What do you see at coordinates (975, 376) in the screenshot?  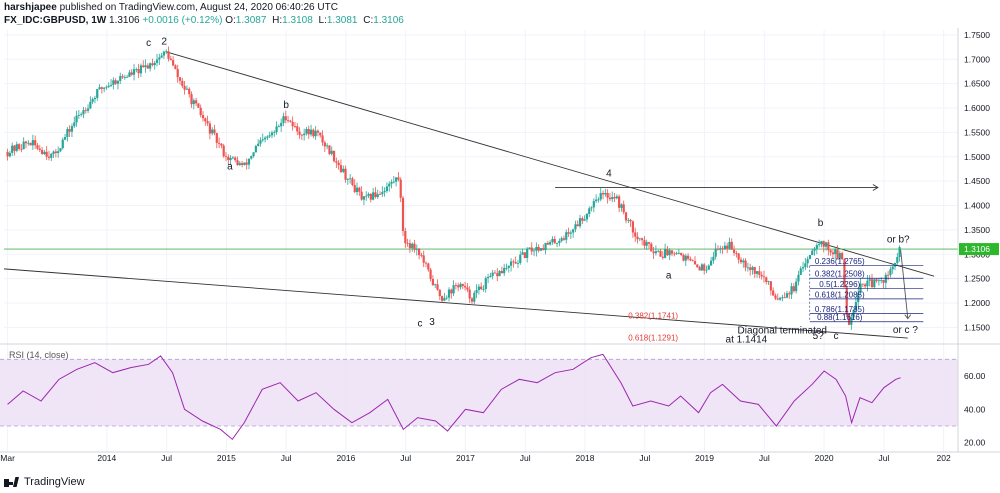 I see `rsi-tick-label: 60.00` at bounding box center [975, 376].